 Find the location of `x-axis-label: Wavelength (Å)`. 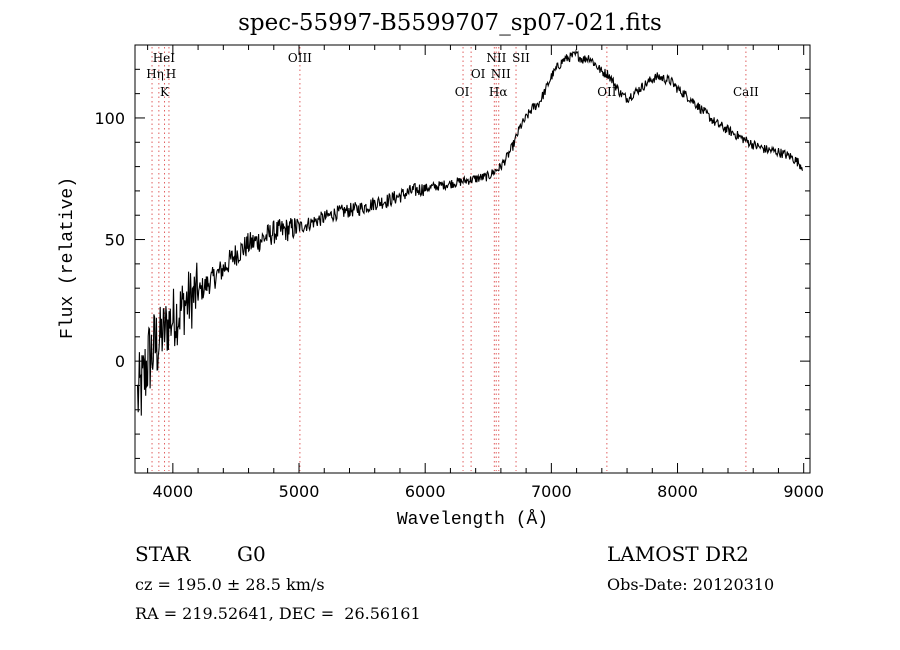

x-axis-label: Wavelength (Å) is located at coordinates (472, 520).